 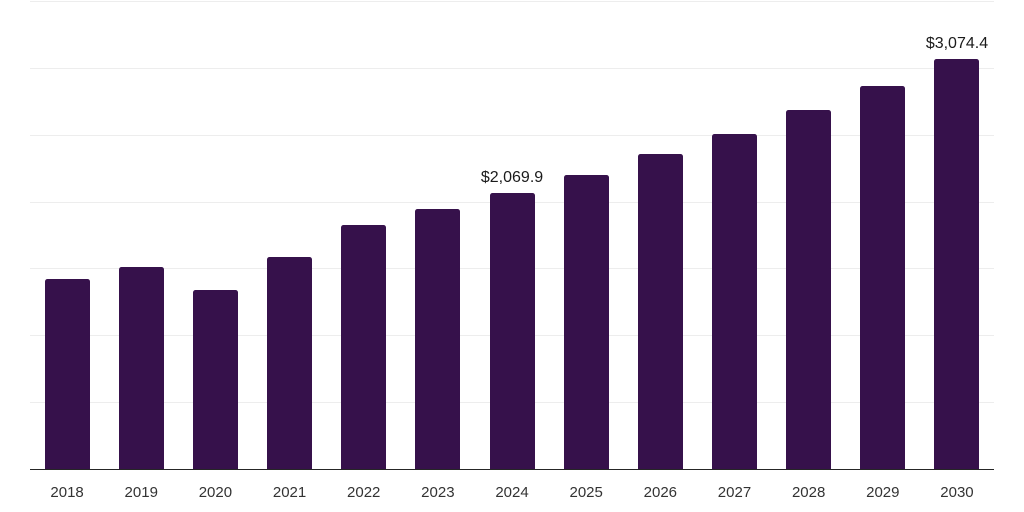 I want to click on x-tick-label-2018: 2018, so click(x=67, y=492).